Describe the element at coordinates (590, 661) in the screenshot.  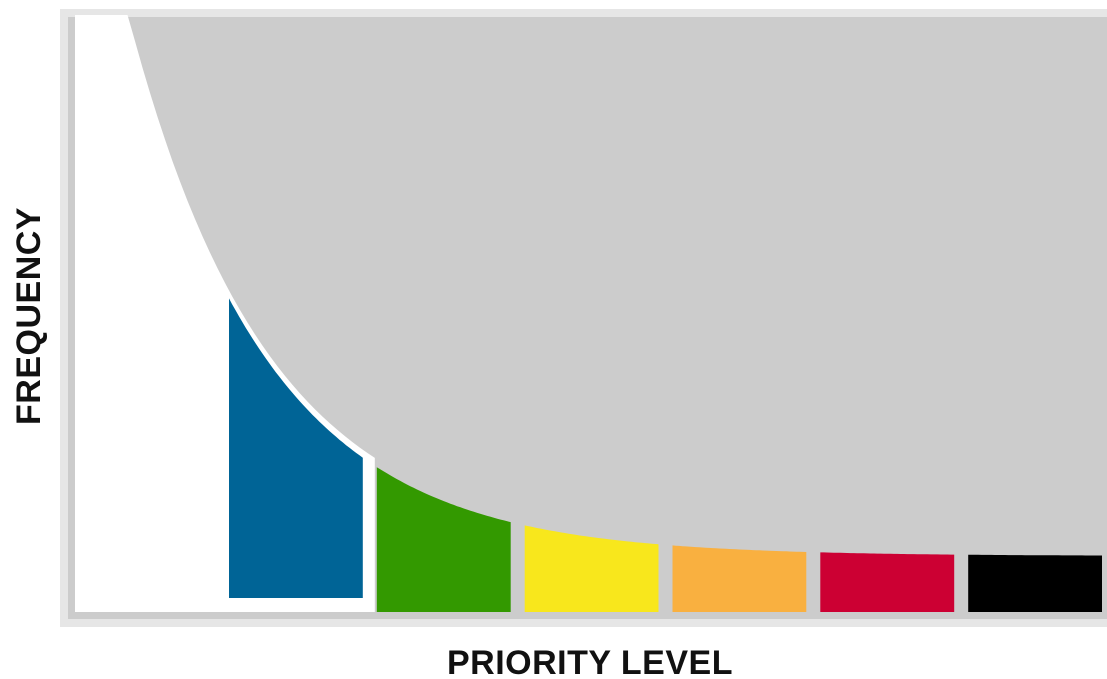
I see `x-axis-title: PRIORITY LEVEL` at that location.